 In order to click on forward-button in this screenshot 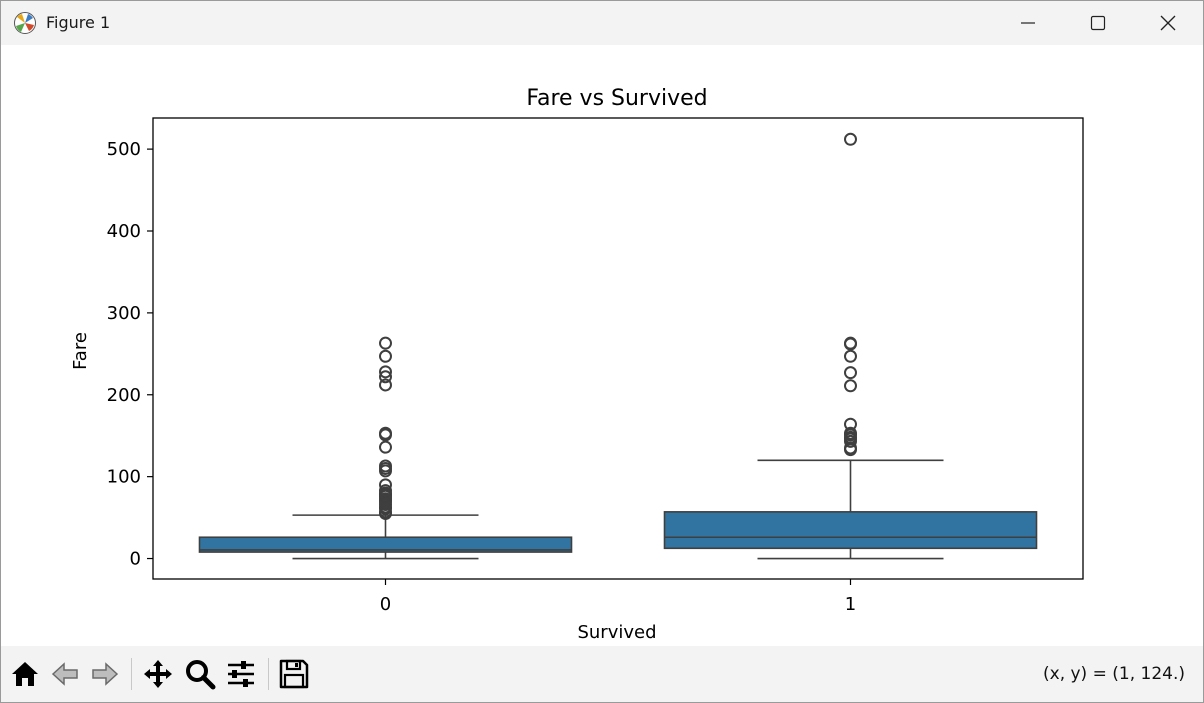, I will do `click(105, 674)`.